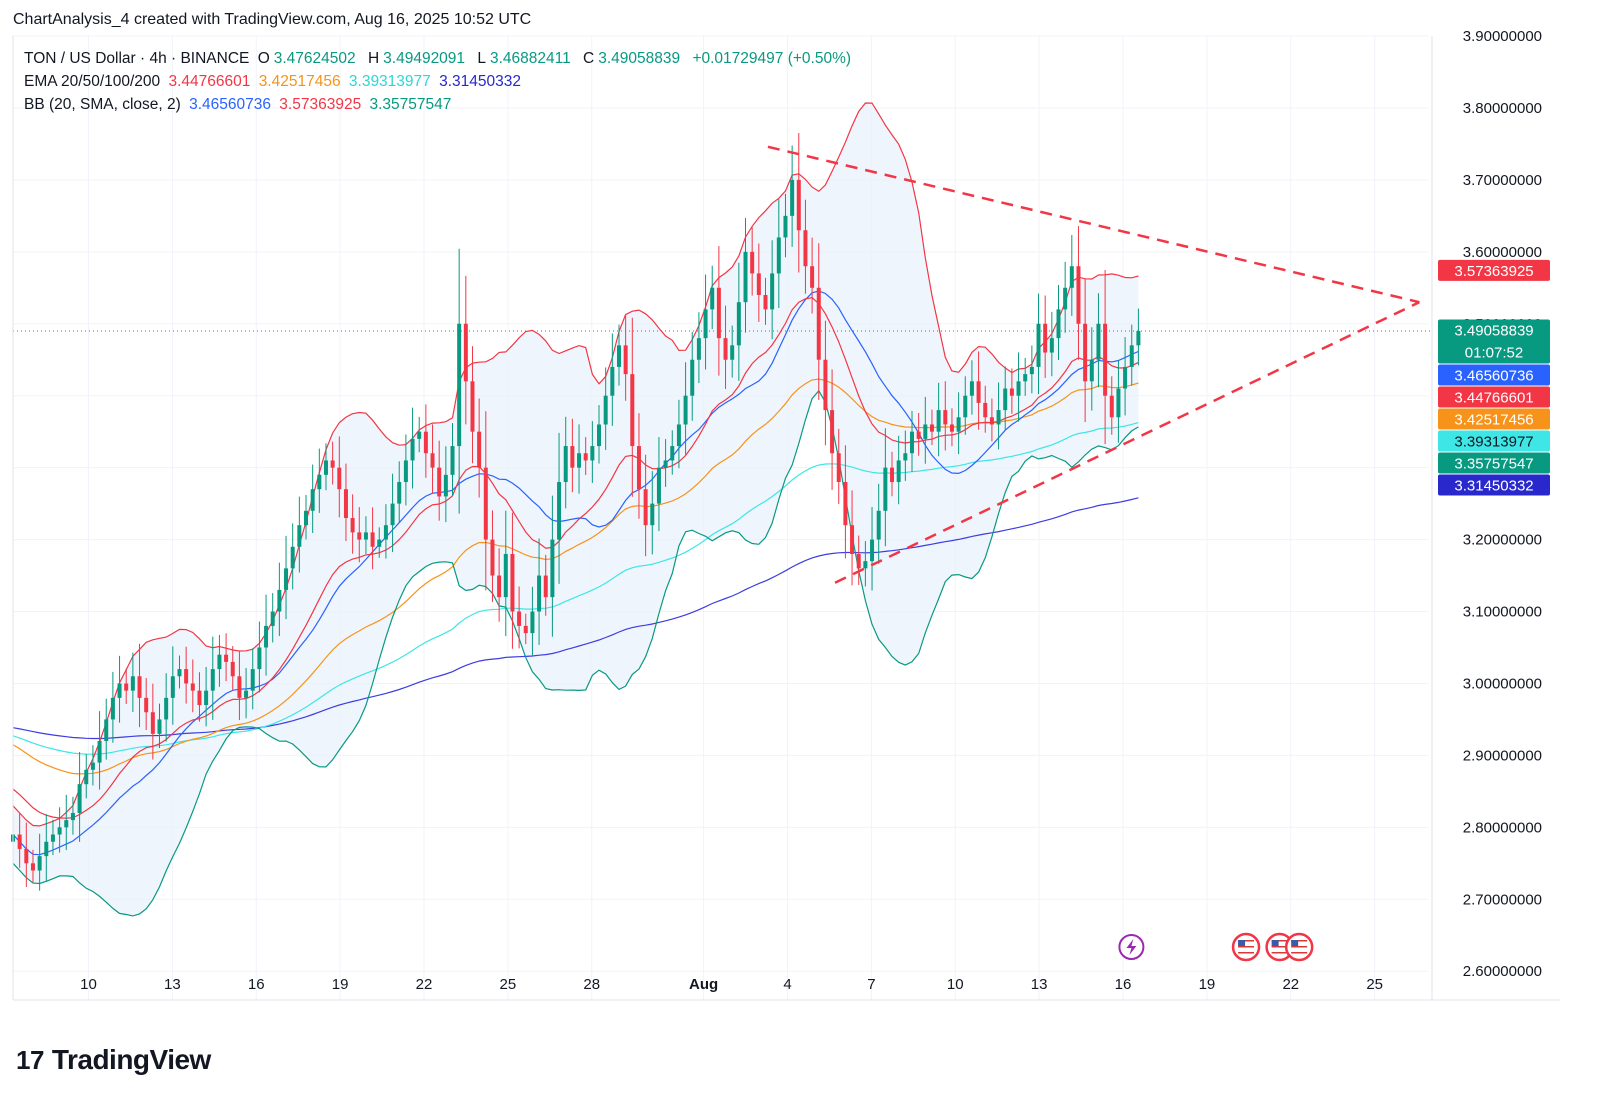 The width and height of the screenshot is (1600, 1102). Describe the element at coordinates (1502, 971) in the screenshot. I see `price-axis-label: 2.60000000` at that location.